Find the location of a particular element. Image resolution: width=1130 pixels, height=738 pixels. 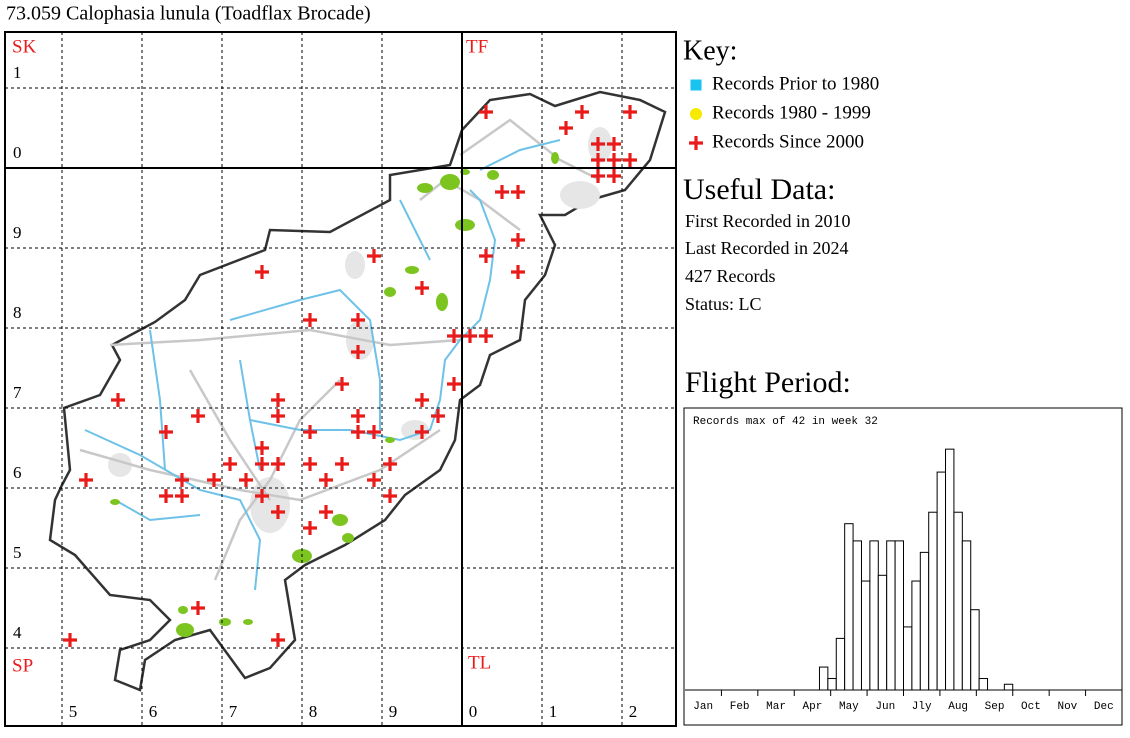

y-tick-label: 9 is located at coordinates (17, 232).